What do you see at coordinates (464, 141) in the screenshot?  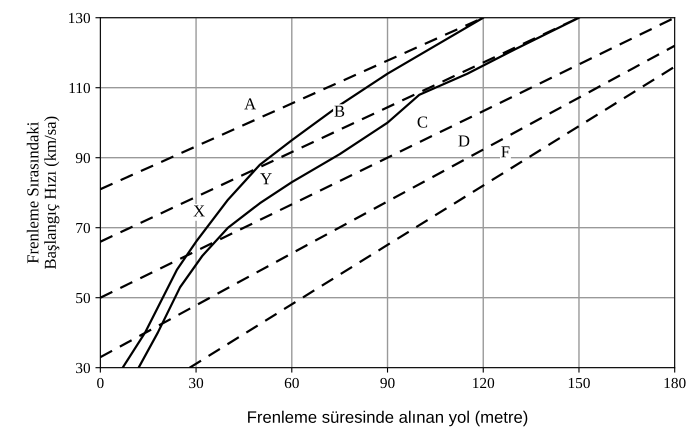 I see `annotation: D` at bounding box center [464, 141].